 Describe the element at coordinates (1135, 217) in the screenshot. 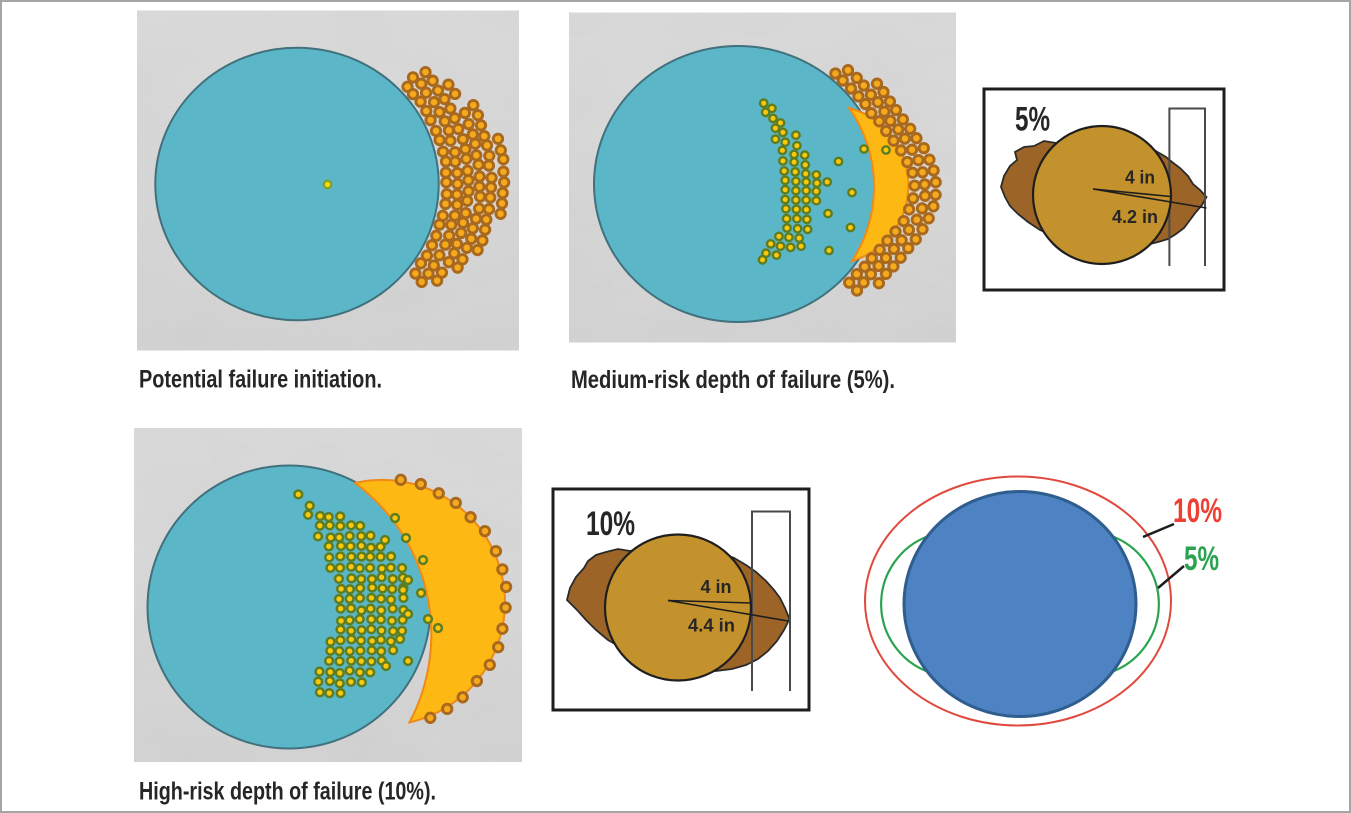

I see `svg-text: 4.2 in` at that location.